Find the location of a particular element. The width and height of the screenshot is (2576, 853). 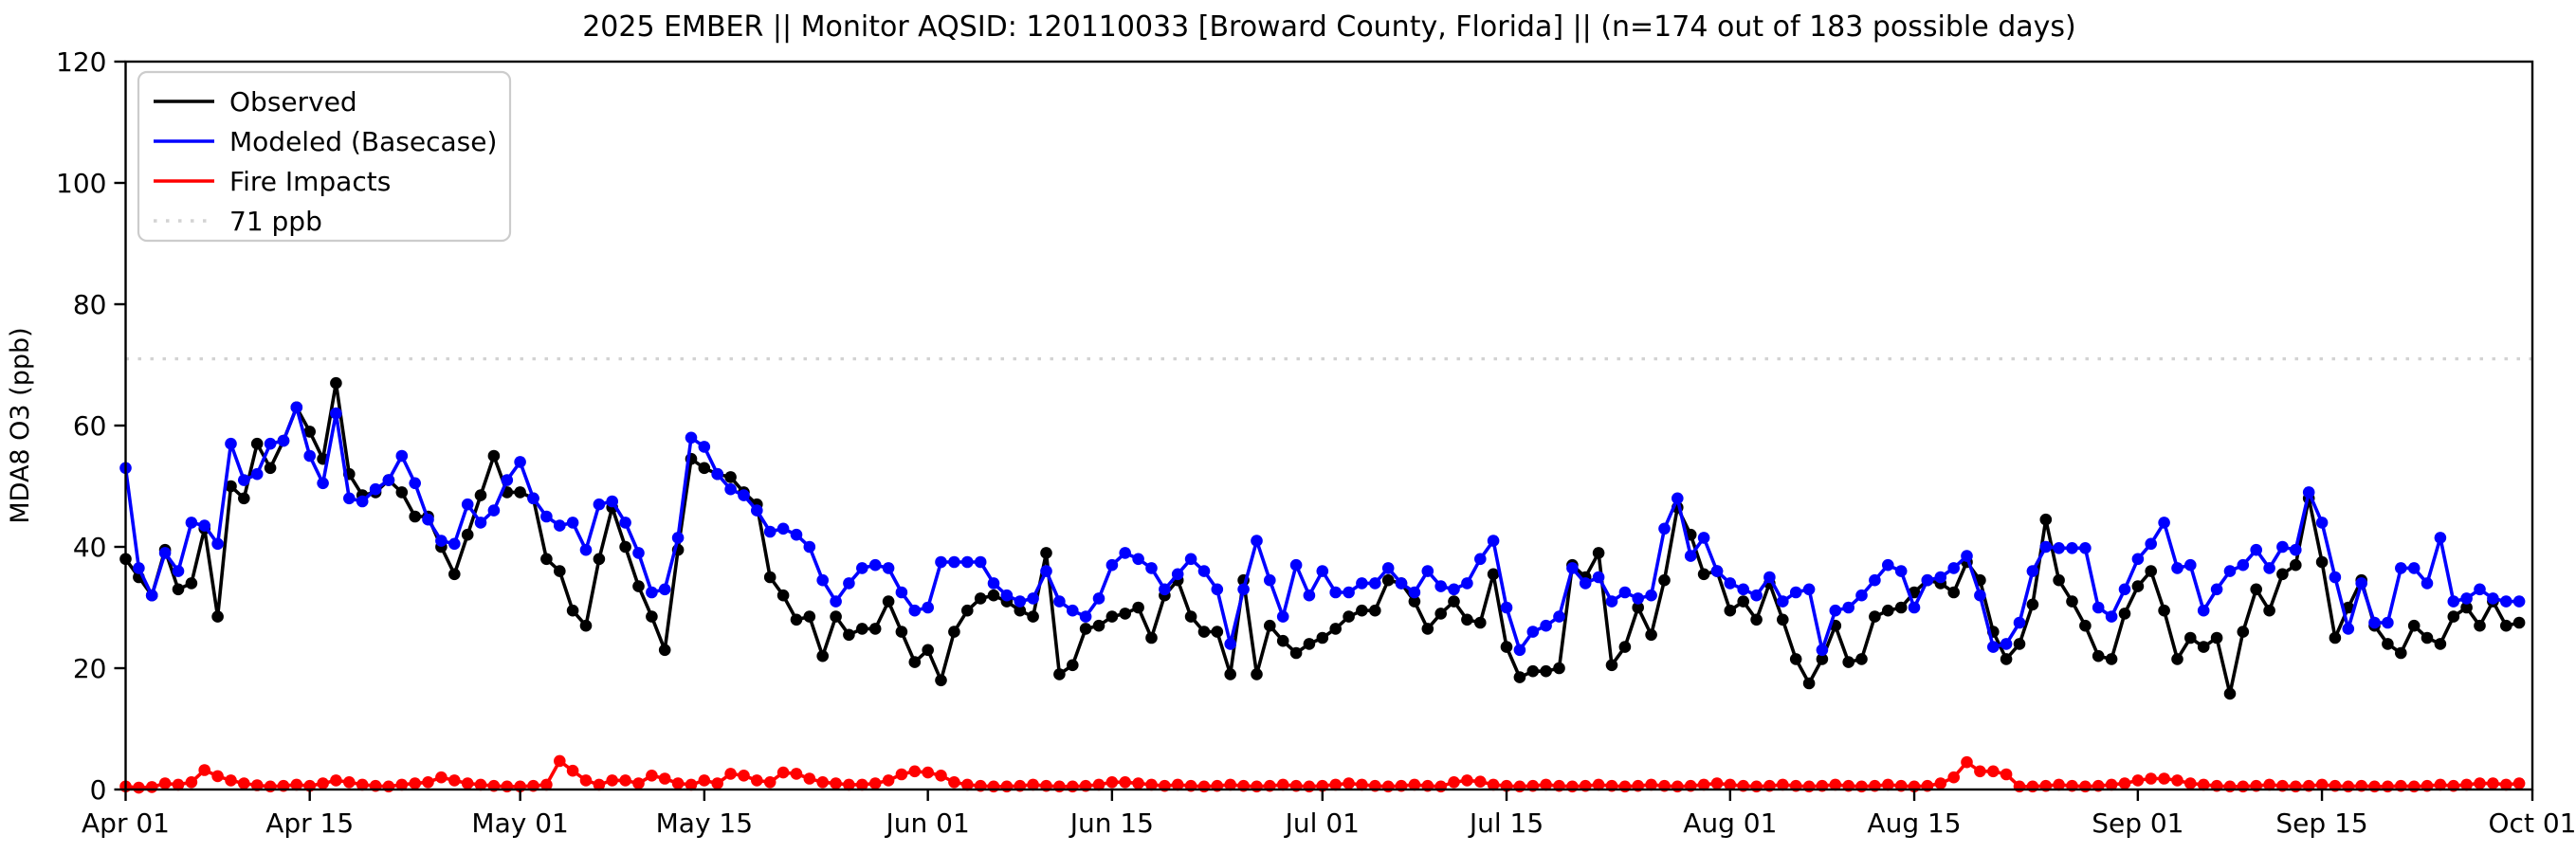

legend-label: Modeled (Basecase) is located at coordinates (363, 141).